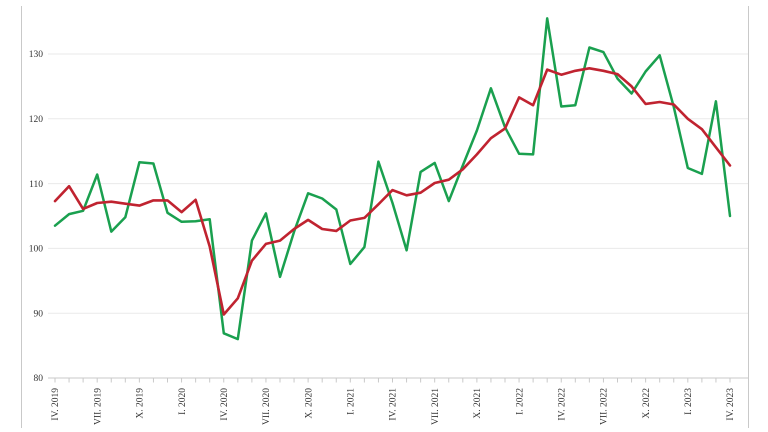 This screenshot has height=432, width=768. What do you see at coordinates (36, 120) in the screenshot?
I see `y-tick-label: 120` at bounding box center [36, 120].